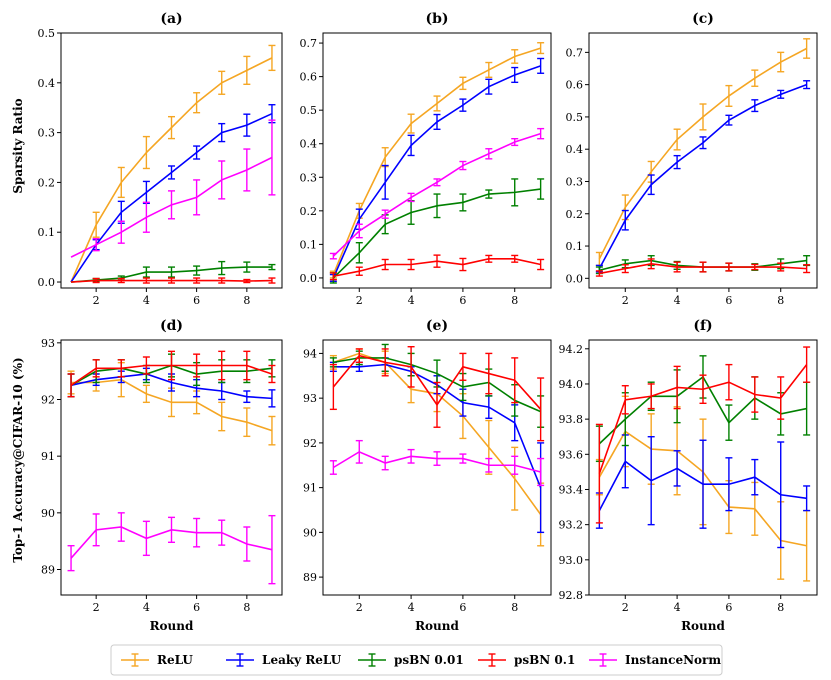 The image size is (831, 680). Describe the element at coordinates (171, 403) in the screenshot. I see `series-relu` at that location.